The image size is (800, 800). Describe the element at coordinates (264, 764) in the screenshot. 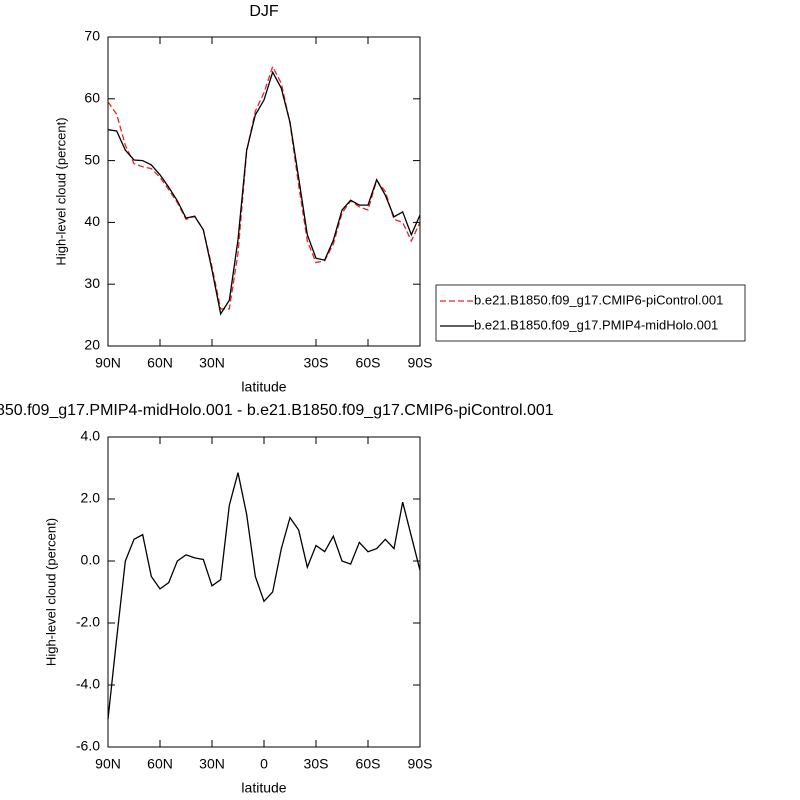

I see `x-tick-label: 0` at that location.